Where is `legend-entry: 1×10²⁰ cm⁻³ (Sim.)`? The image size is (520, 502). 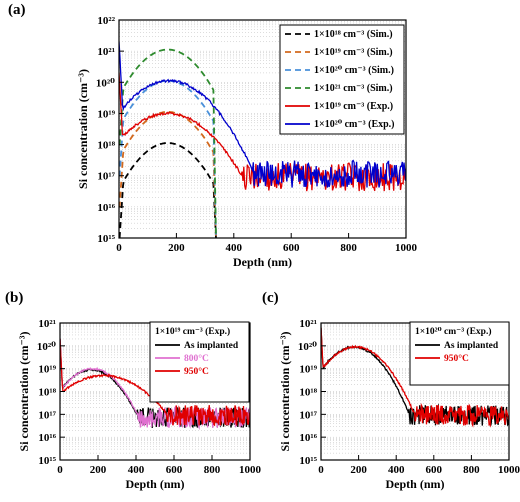 legend-entry: 1×10²⁰ cm⁻³ (Sim.) is located at coordinates (354, 70).